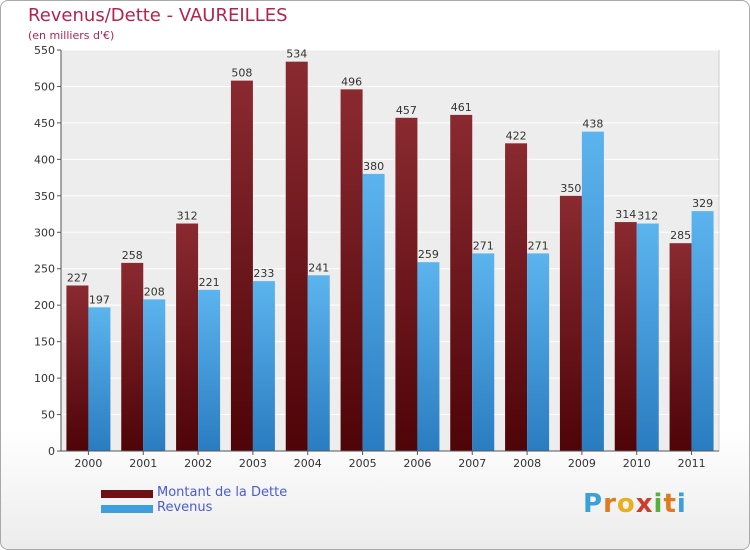 This screenshot has height=550, width=750. What do you see at coordinates (185, 507) in the screenshot?
I see `legend-label-revenus: Revenus` at bounding box center [185, 507].